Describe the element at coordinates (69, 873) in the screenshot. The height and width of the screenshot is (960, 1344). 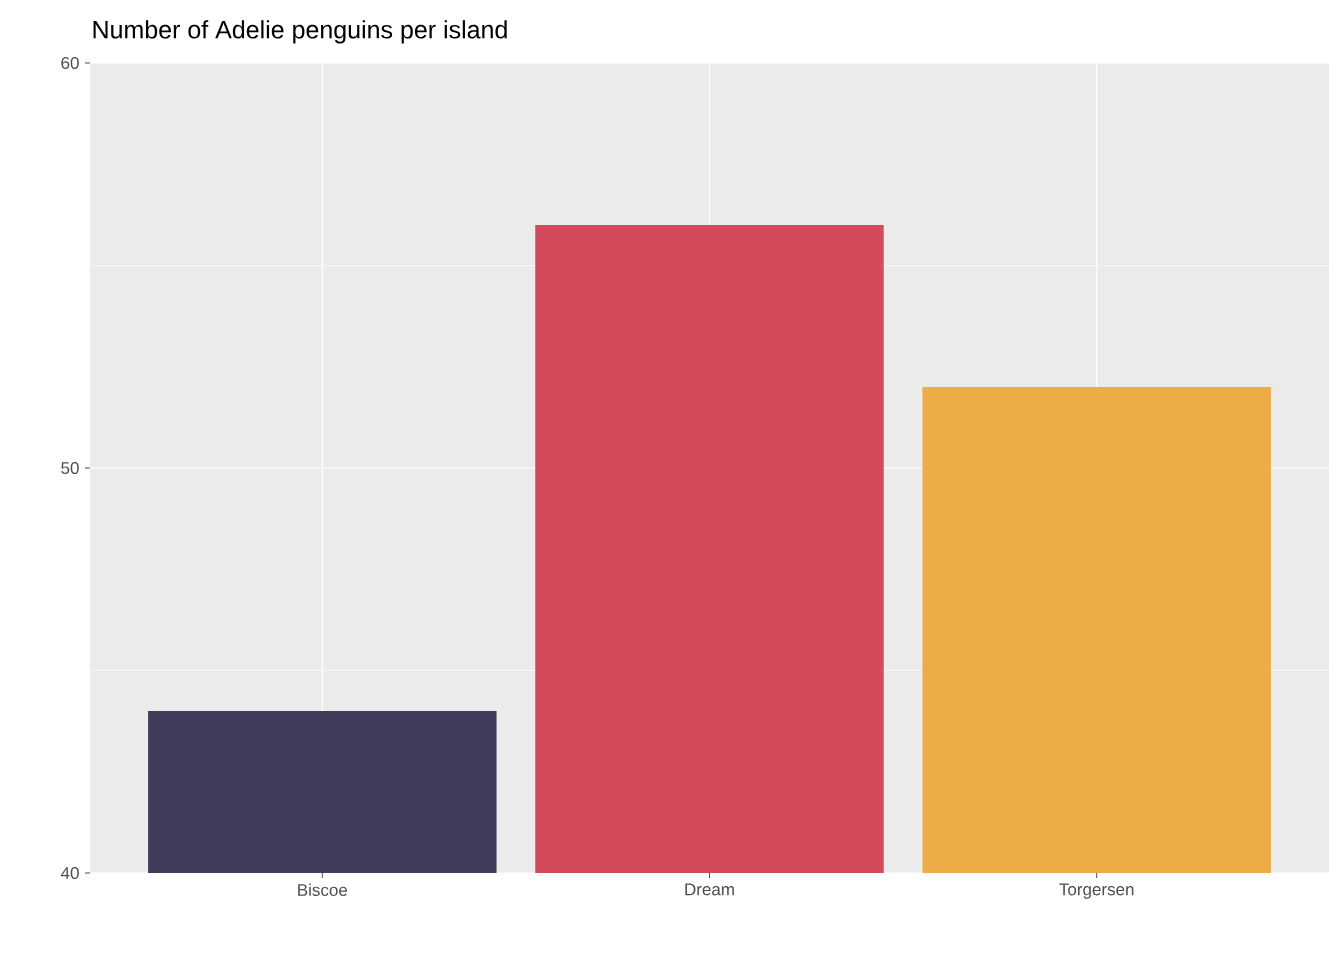
I see `y-tick-label: 40` at that location.